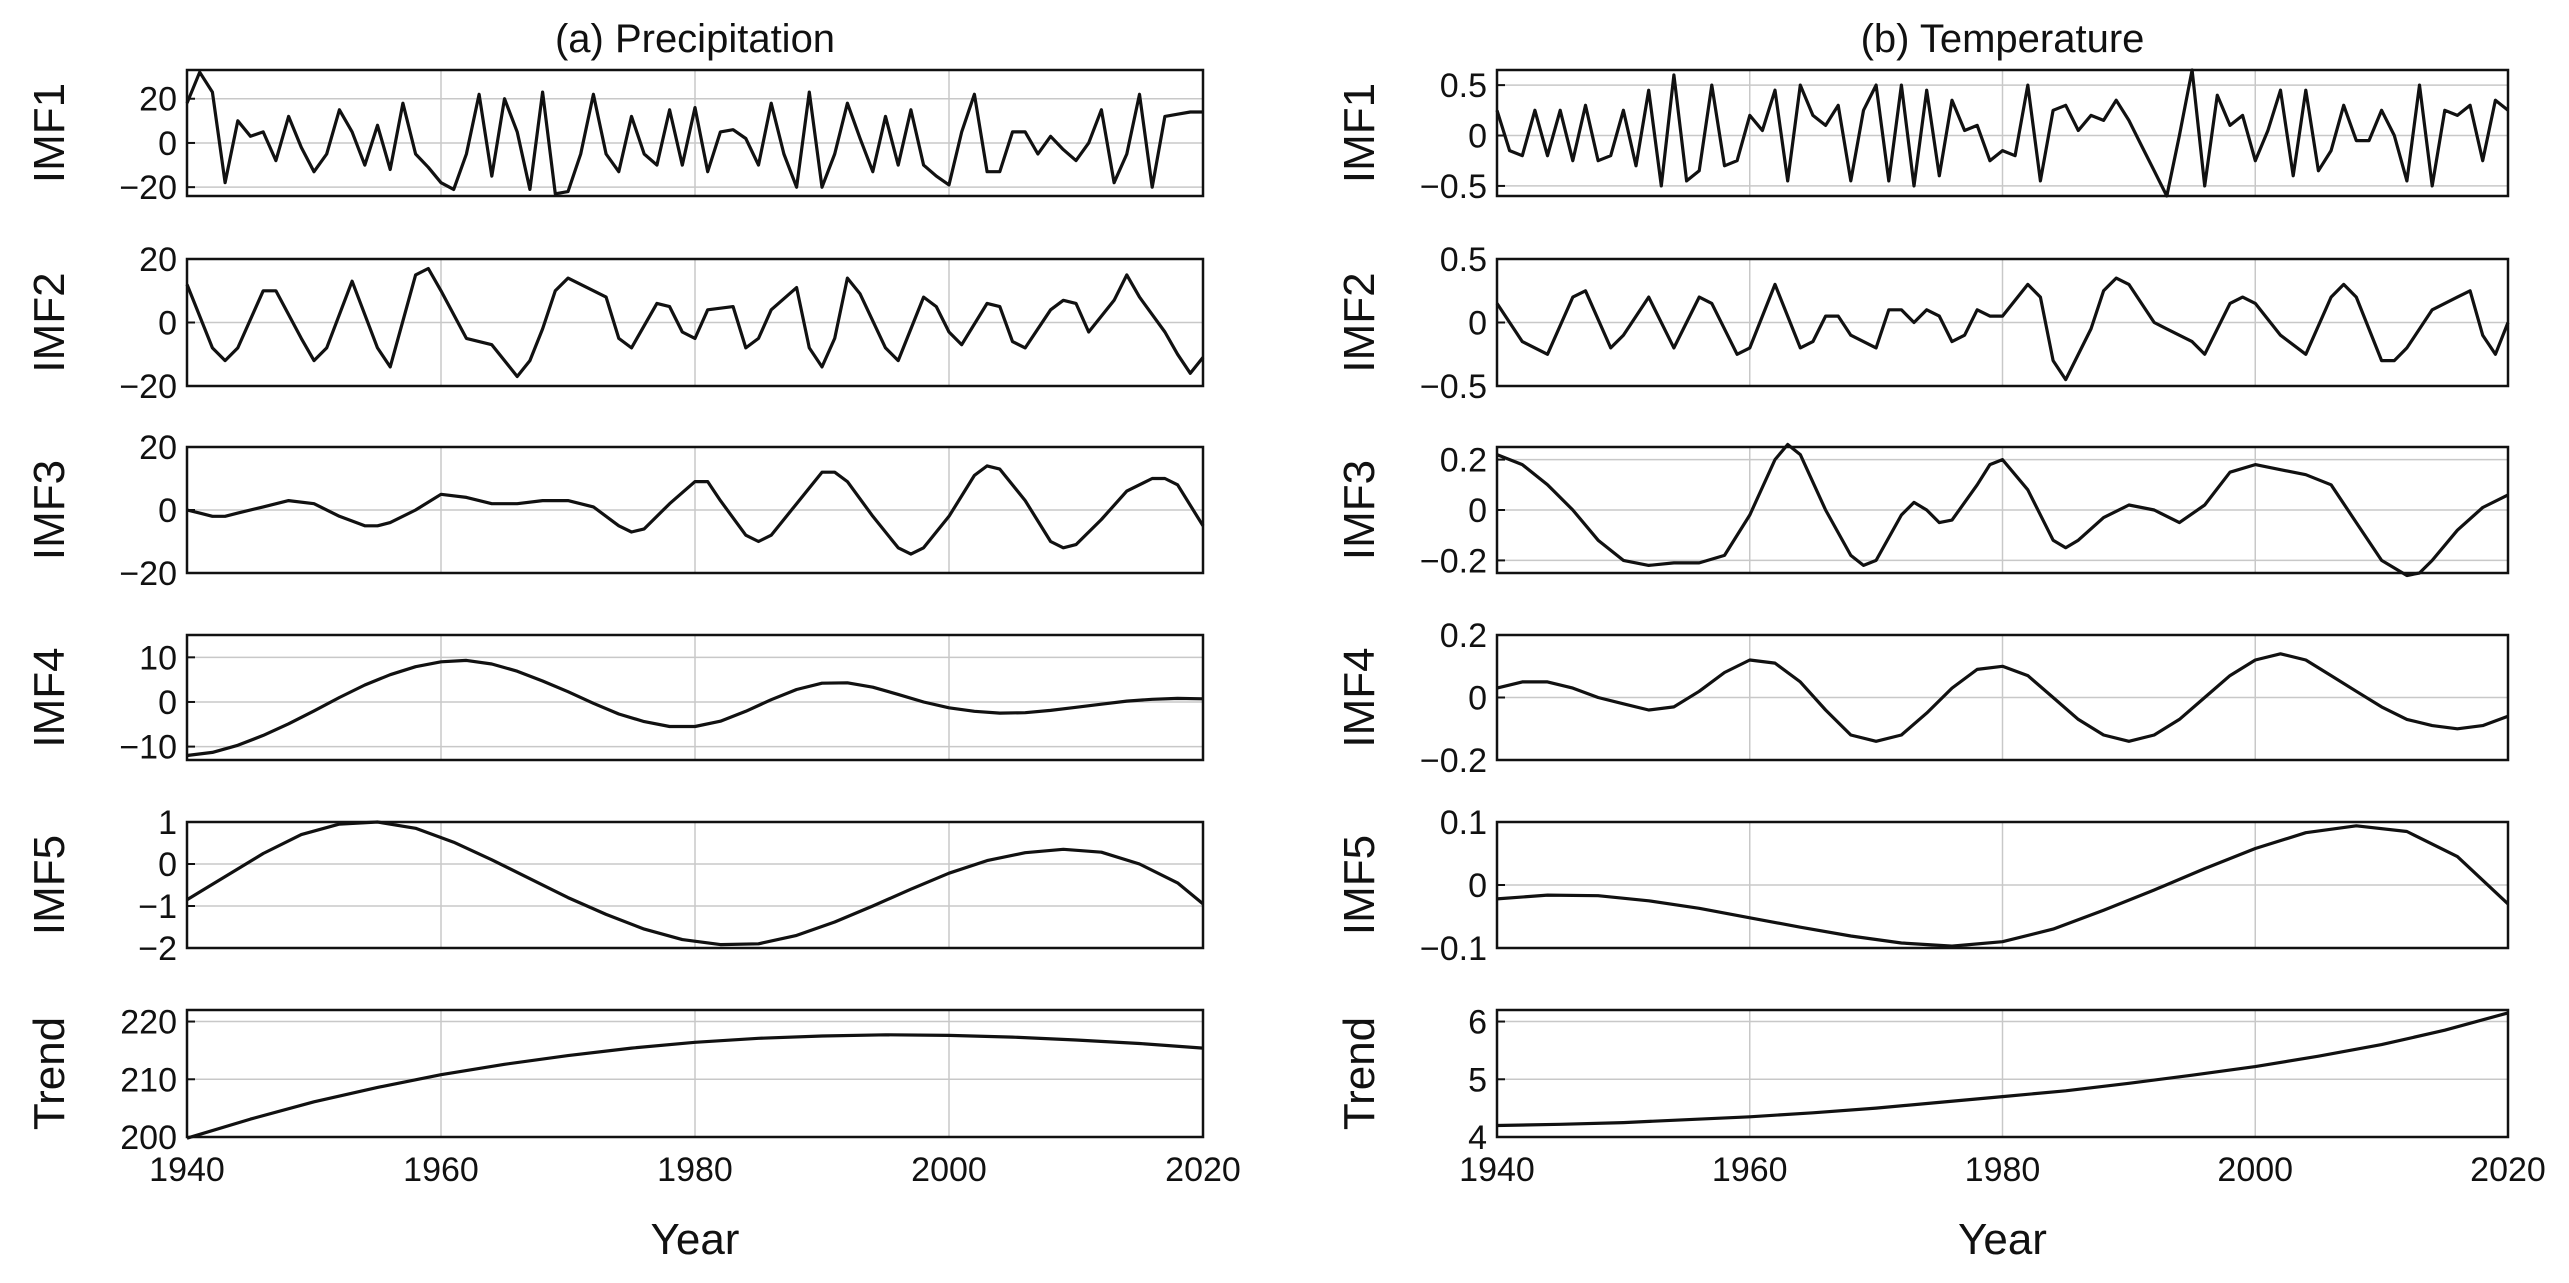 Image resolution: width=2569 pixels, height=1283 pixels. Describe the element at coordinates (2003, 1170) in the screenshot. I see `b-temperature-xtick-label: 1980` at that location.